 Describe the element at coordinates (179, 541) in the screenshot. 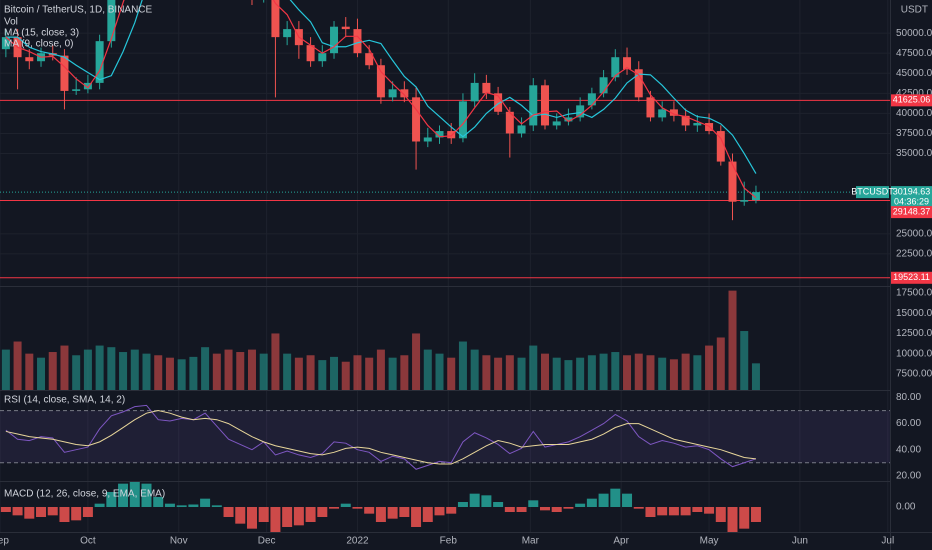

I see `x-tick-label: Nov` at that location.